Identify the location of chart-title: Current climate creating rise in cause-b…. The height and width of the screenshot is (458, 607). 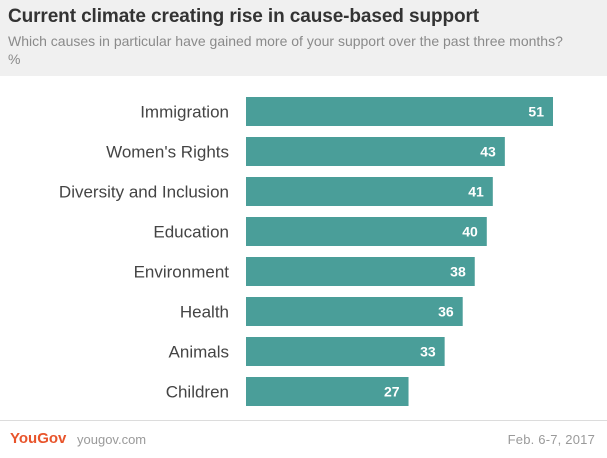
(243, 16).